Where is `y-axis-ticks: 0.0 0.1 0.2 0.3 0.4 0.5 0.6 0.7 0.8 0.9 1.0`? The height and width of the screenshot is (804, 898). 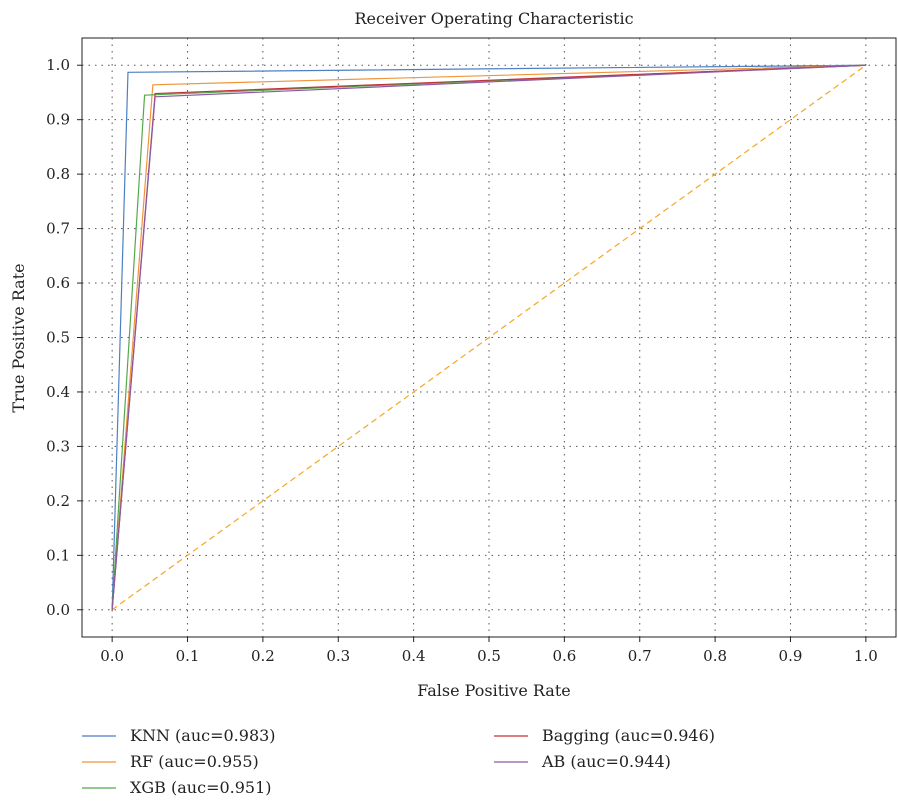 y-axis-ticks: 0.0 0.1 0.2 0.3 0.4 0.5 0.6 0.7 0.8 0.9 1.0 is located at coordinates (64, 337).